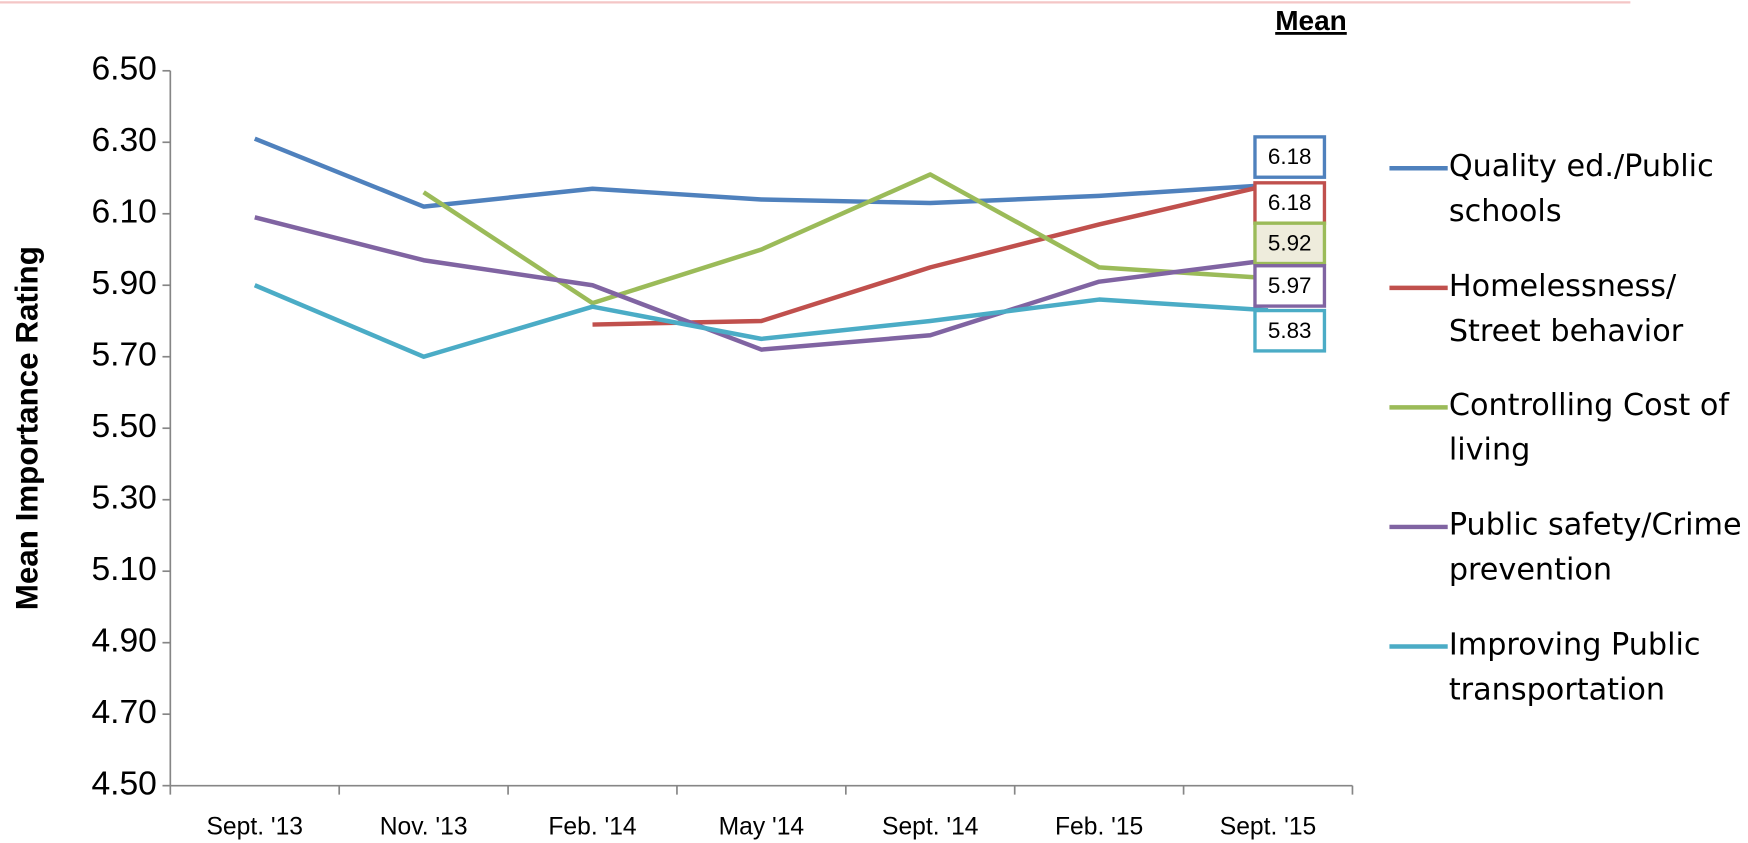 This screenshot has height=843, width=1748. Describe the element at coordinates (123, 283) in the screenshot. I see `y-tick-label: 5.90` at that location.